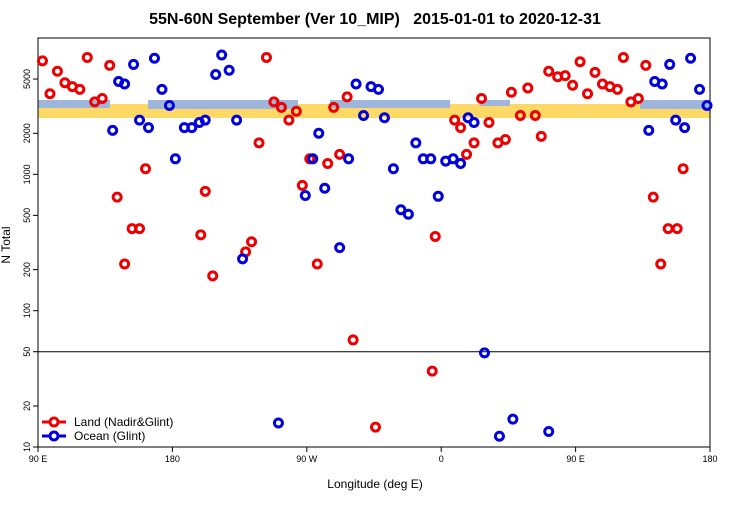 The width and height of the screenshot is (750, 505). Describe the element at coordinates (27, 310) in the screenshot. I see `y-tick-label: 100` at that location.